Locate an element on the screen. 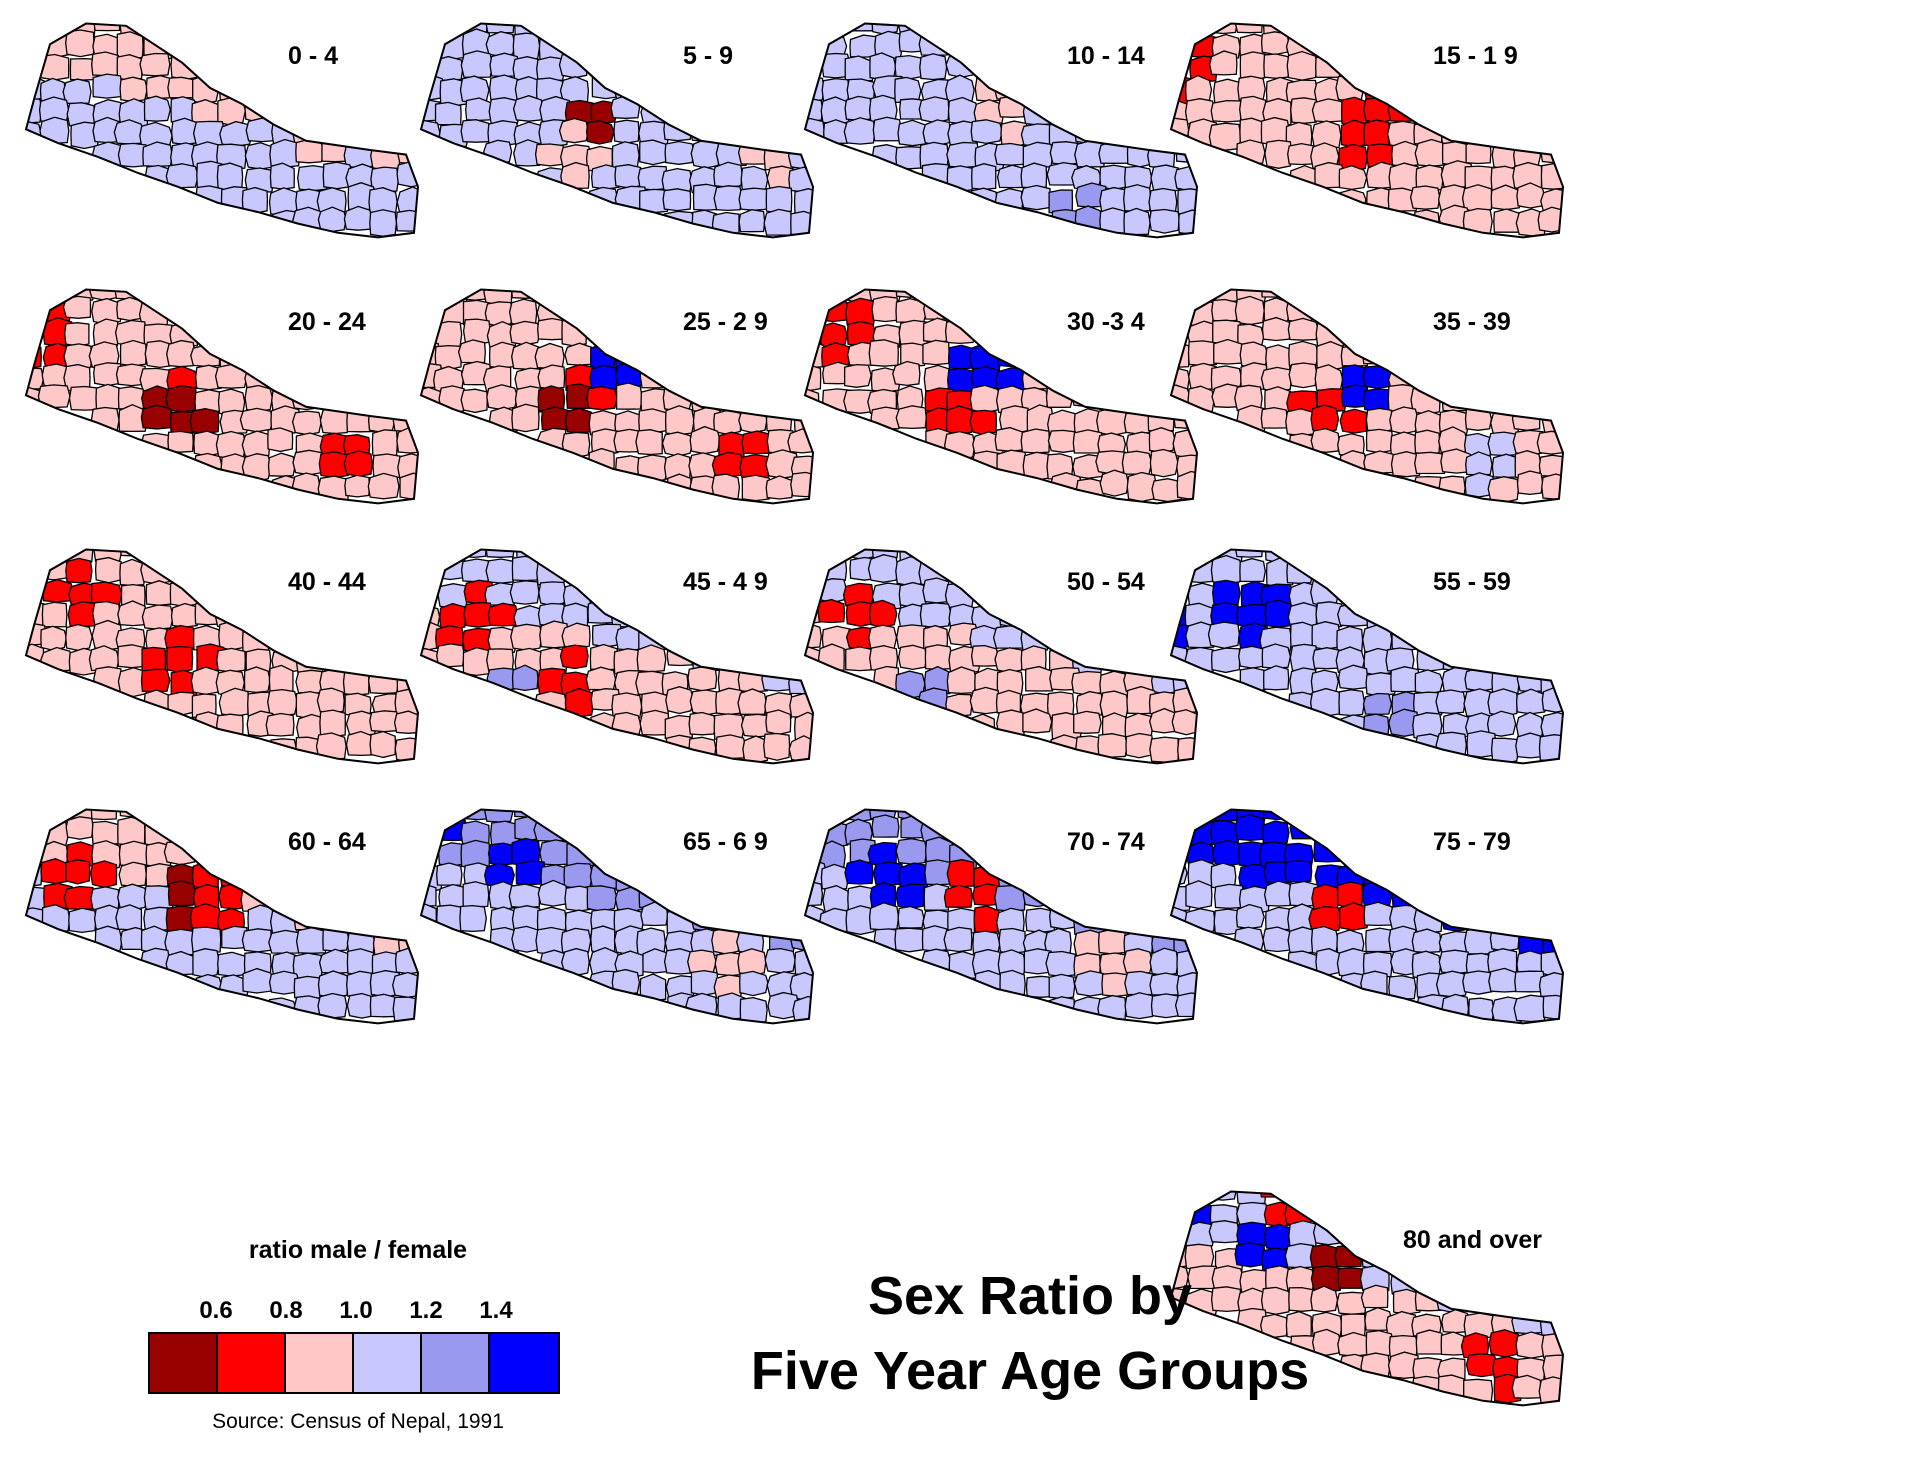 The image size is (1921, 1461). district-map is located at coordinates (617, 396).